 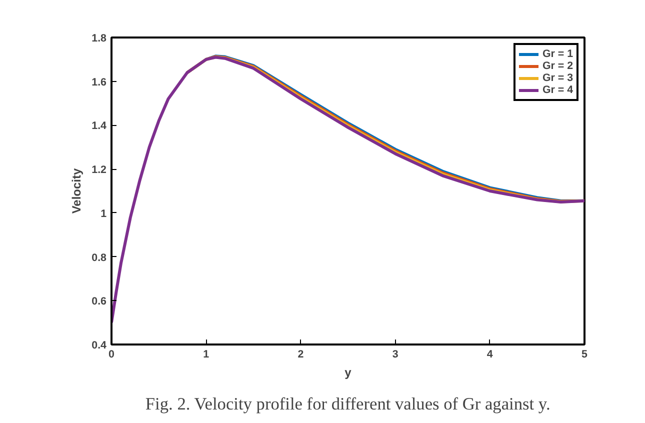 I want to click on y-tick-label: 1.8, so click(x=99, y=38).